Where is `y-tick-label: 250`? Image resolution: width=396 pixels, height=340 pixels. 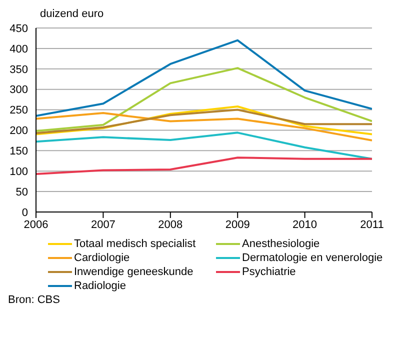 y-tick-label: 250 is located at coordinates (19, 110).